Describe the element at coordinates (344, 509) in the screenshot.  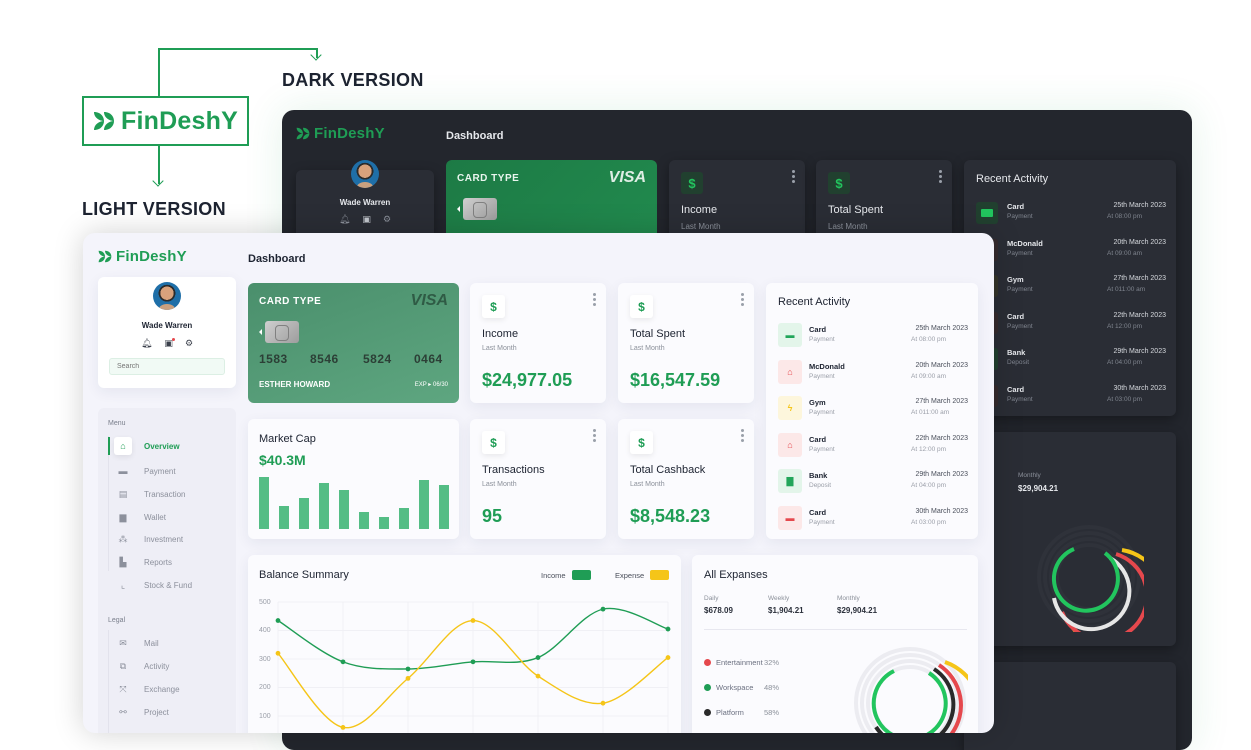
I see `market-cap-bar` at that location.